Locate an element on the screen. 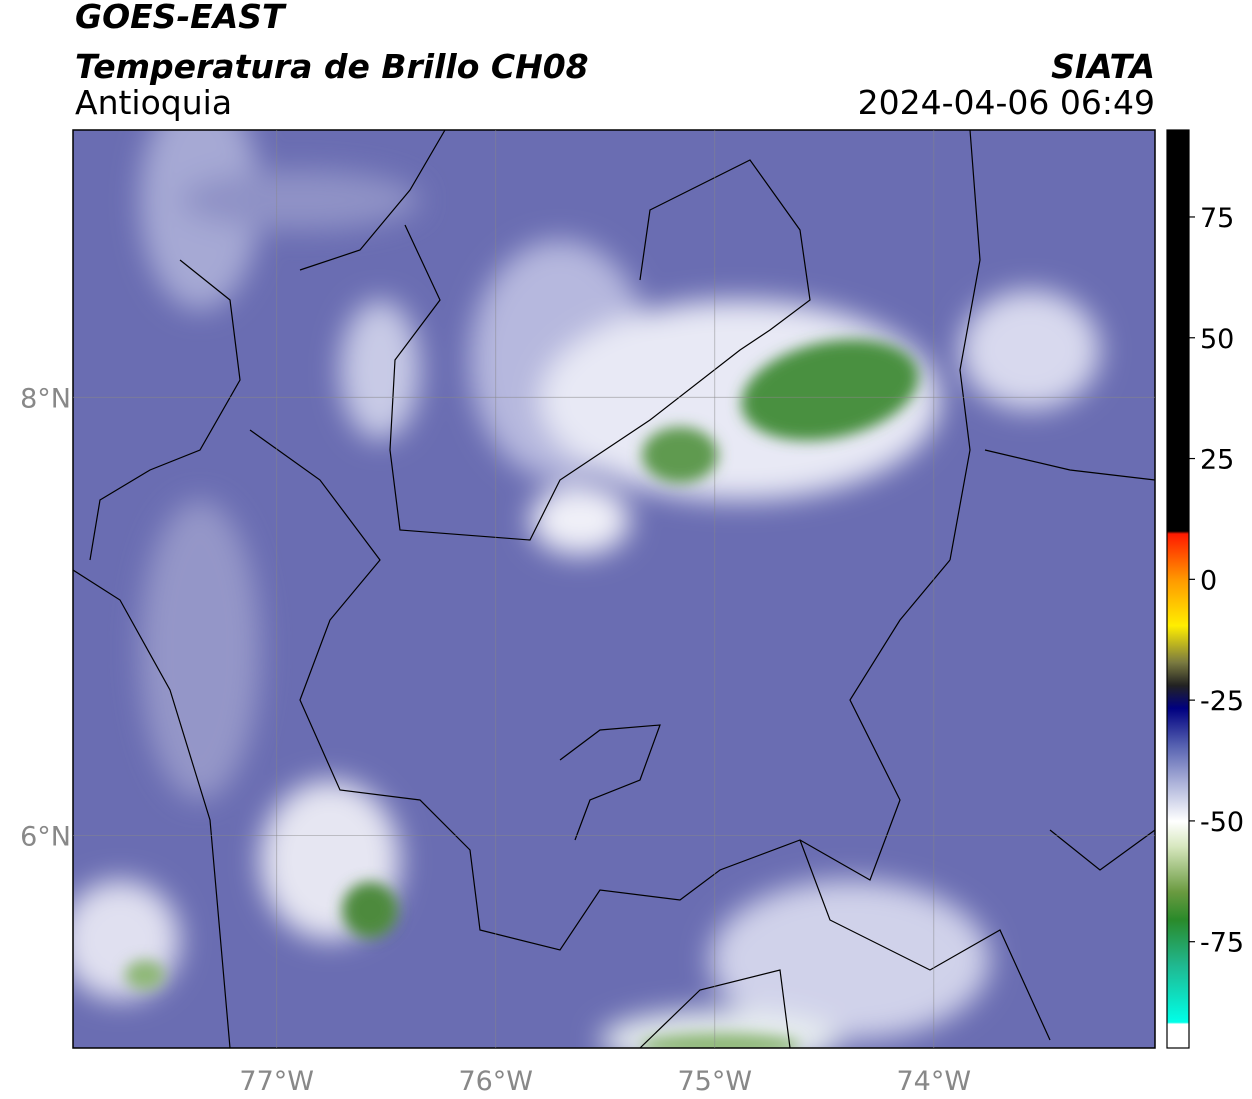  colorbar-tick-label: -50 is located at coordinates (1222, 822).